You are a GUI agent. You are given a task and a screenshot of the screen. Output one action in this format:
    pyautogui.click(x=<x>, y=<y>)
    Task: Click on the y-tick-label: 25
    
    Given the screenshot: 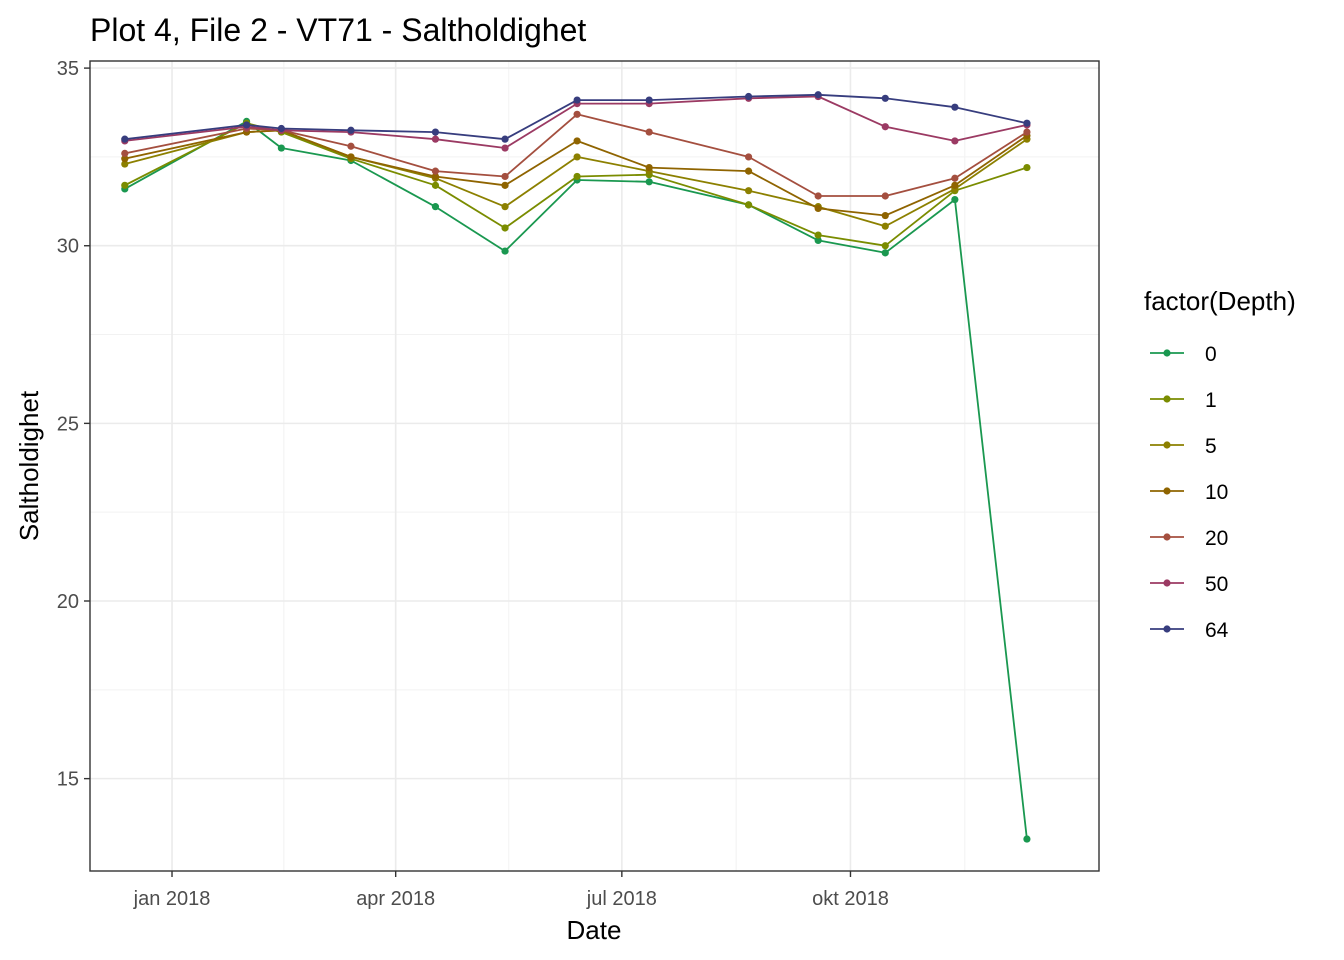 What is the action you would take?
    pyautogui.click(x=68, y=424)
    